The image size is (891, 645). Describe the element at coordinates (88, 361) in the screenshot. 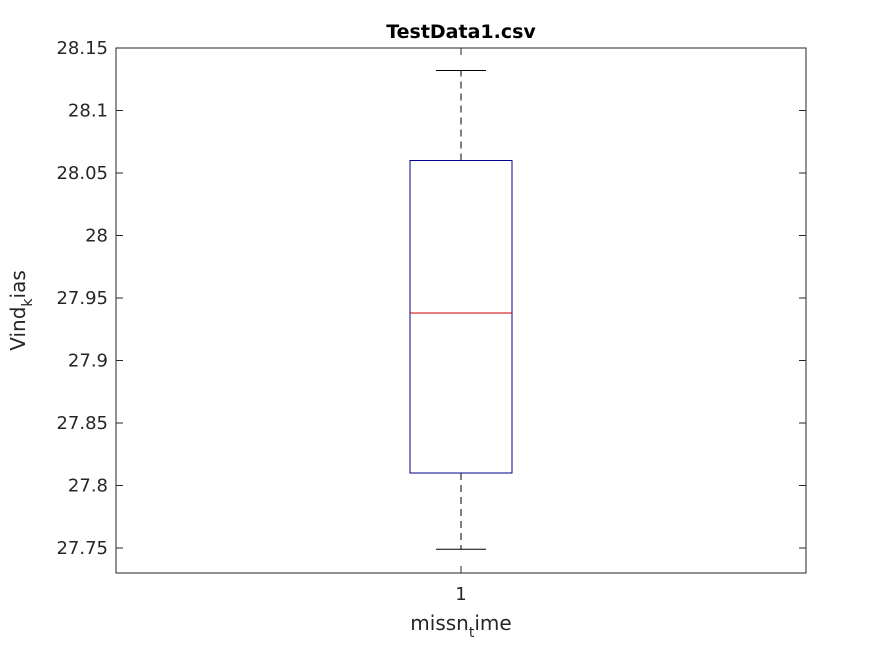

I see `y-tick-label: 27.9` at that location.